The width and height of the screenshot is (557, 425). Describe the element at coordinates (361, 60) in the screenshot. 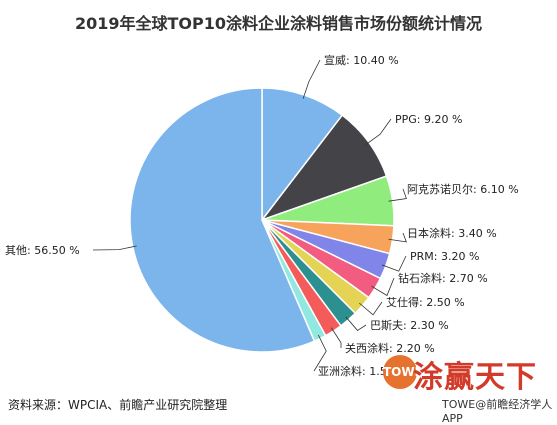

I see `slice-label: 宣威: 10.40 %` at that location.